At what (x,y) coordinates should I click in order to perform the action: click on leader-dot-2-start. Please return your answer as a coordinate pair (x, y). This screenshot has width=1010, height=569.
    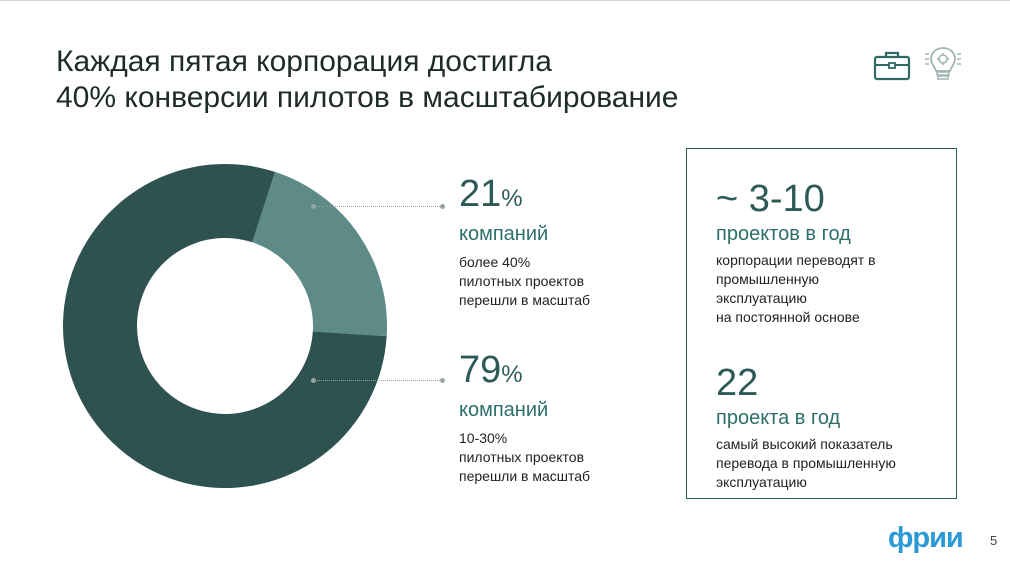
    Looking at the image, I should click on (313, 380).